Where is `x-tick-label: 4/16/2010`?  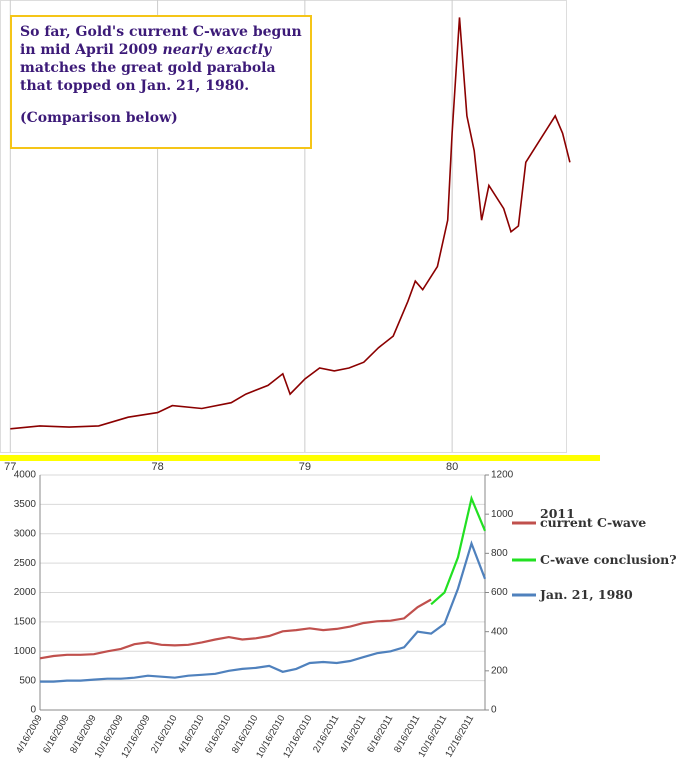 x-tick-label: 4/16/2010 is located at coordinates (191, 734).